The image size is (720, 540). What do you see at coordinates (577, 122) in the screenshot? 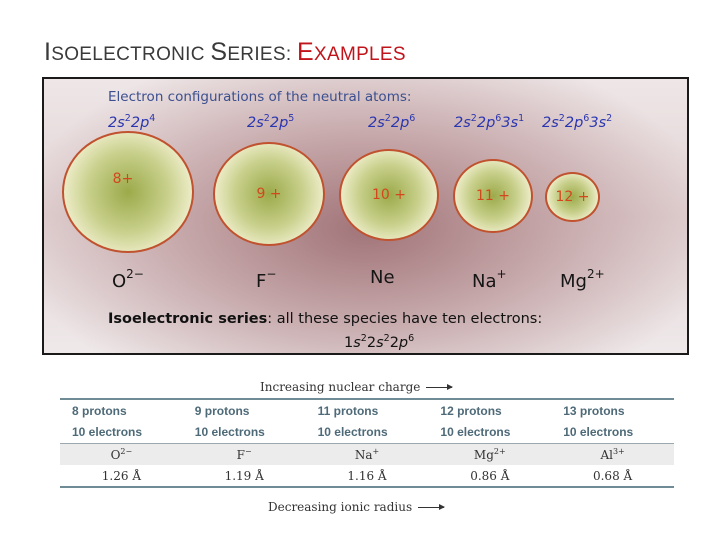
I see `config-magnesium: 2s22p63s2` at bounding box center [577, 122].